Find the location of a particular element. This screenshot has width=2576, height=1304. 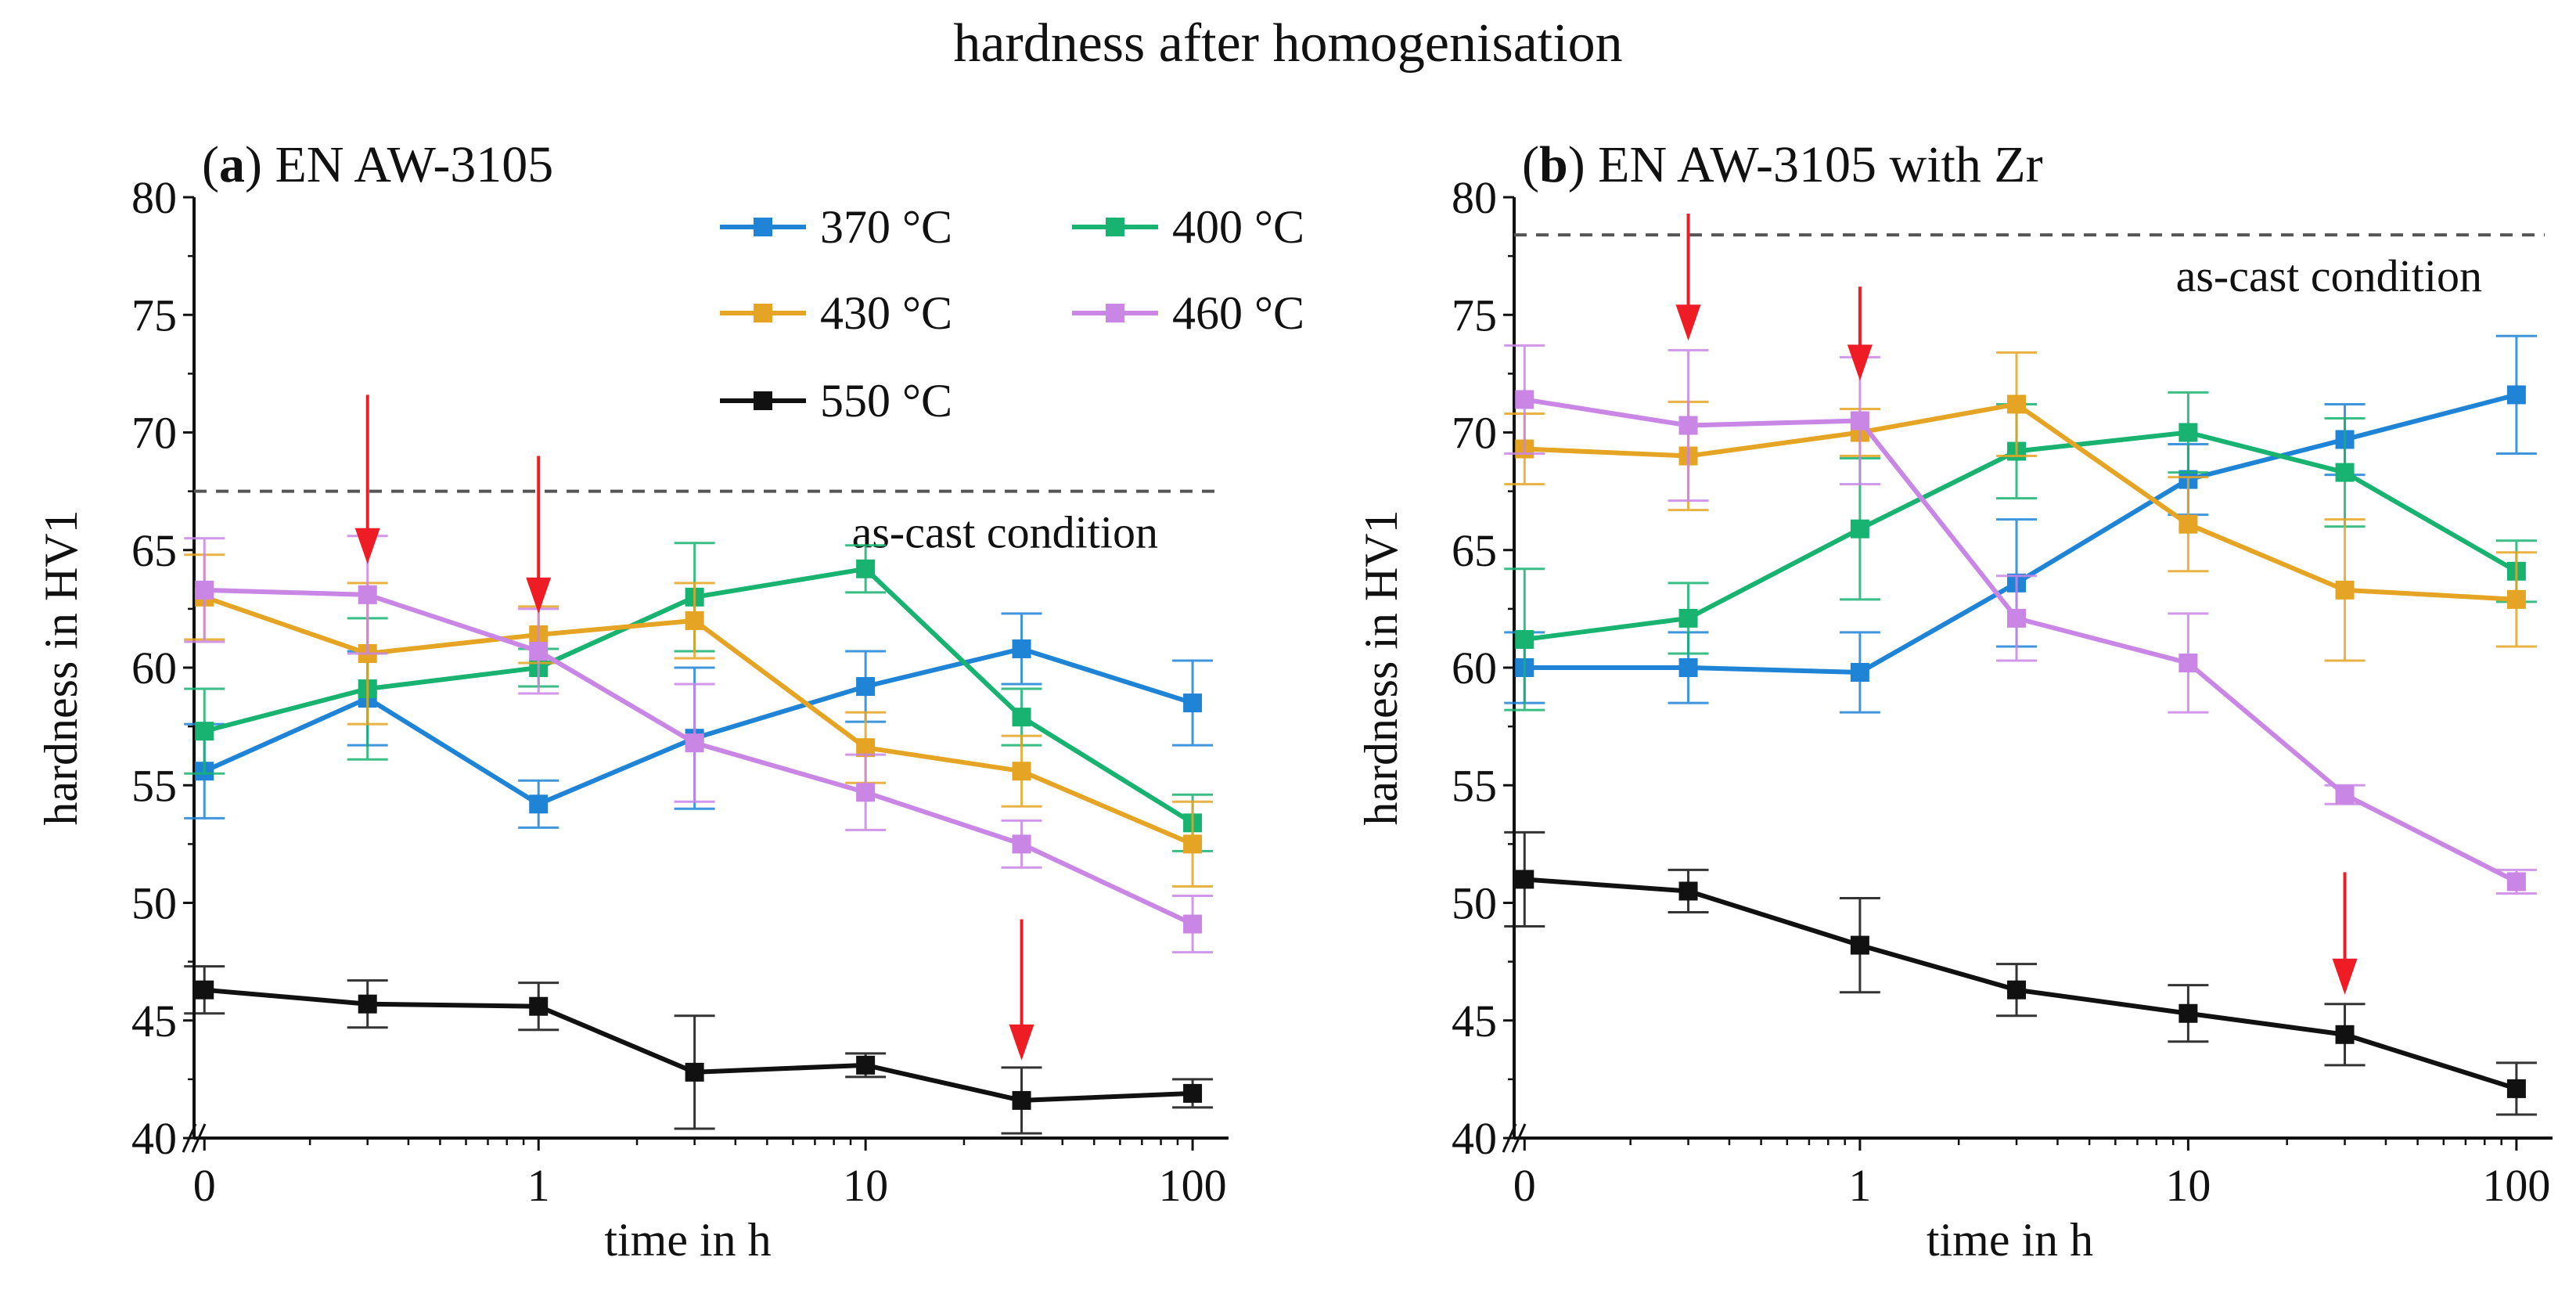

panel-letter: b is located at coordinates (1553, 164).